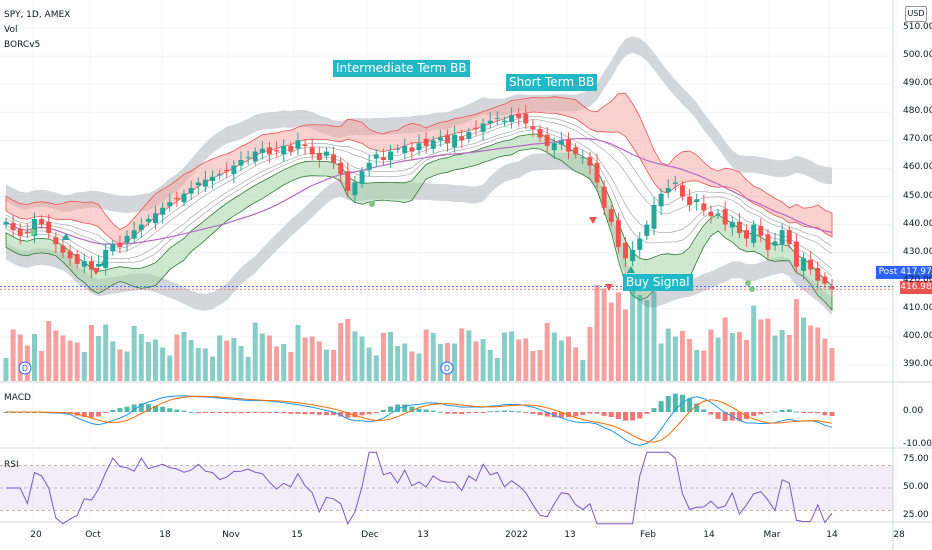 The width and height of the screenshot is (932, 550). What do you see at coordinates (888, 272) in the screenshot?
I see `post-label: Post` at bounding box center [888, 272].